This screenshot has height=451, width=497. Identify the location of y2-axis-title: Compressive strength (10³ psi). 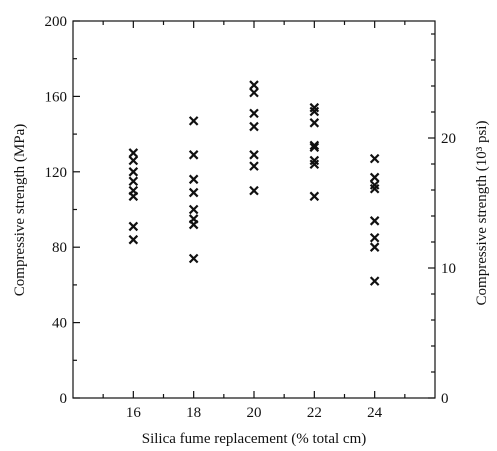
(482, 213).